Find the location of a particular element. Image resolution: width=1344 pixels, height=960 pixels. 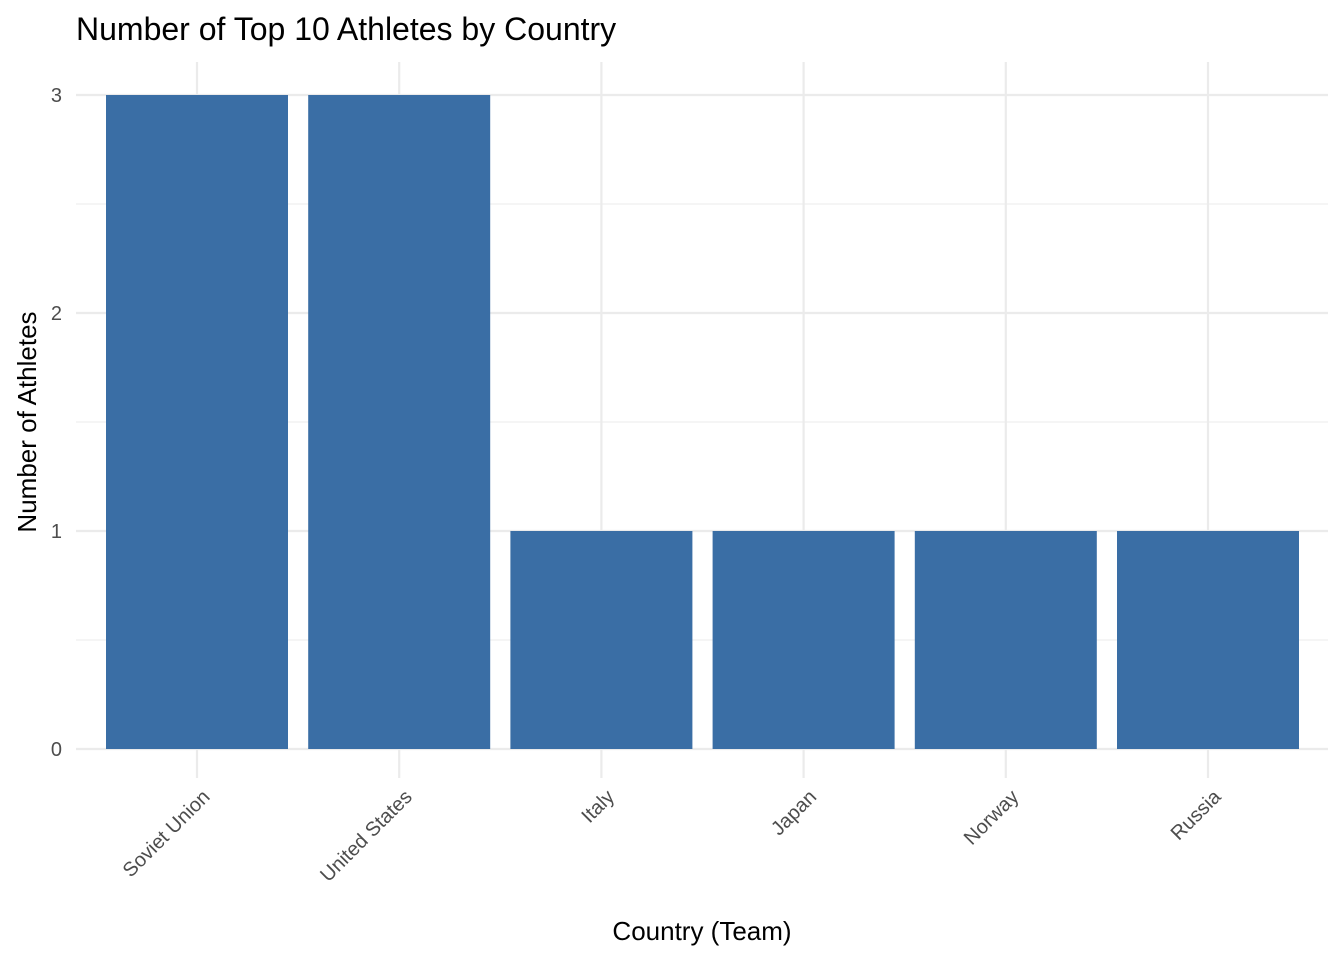

x-tick-label: Norway is located at coordinates (991, 817).